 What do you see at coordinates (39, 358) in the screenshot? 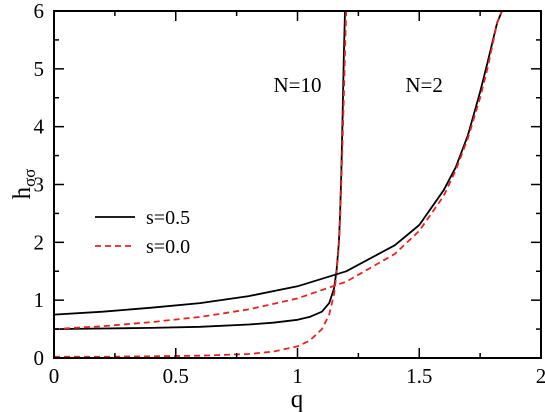
I see `y-tick-label: 0` at bounding box center [39, 358].